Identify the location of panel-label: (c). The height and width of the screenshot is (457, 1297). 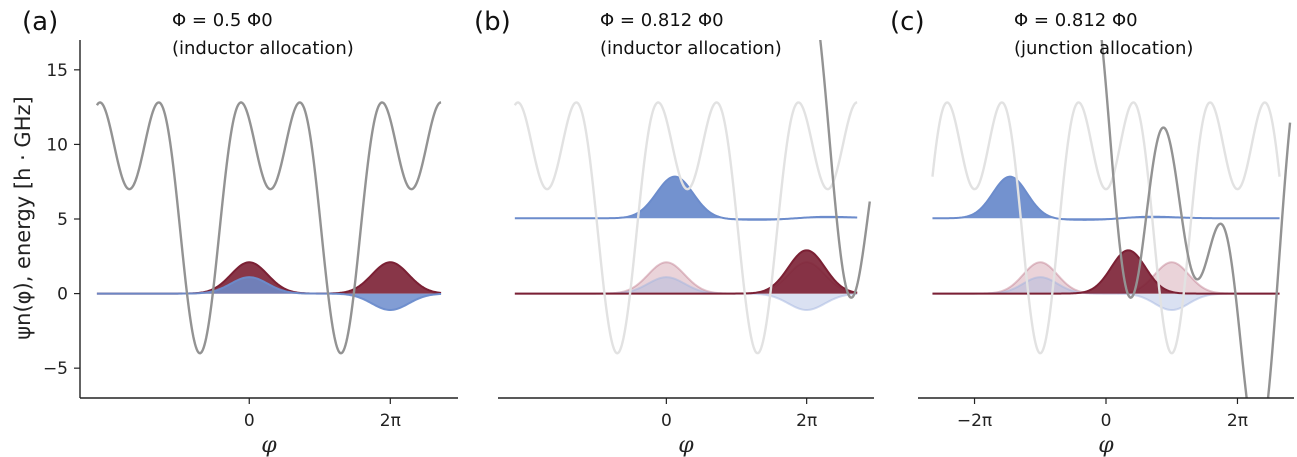
(907, 22).